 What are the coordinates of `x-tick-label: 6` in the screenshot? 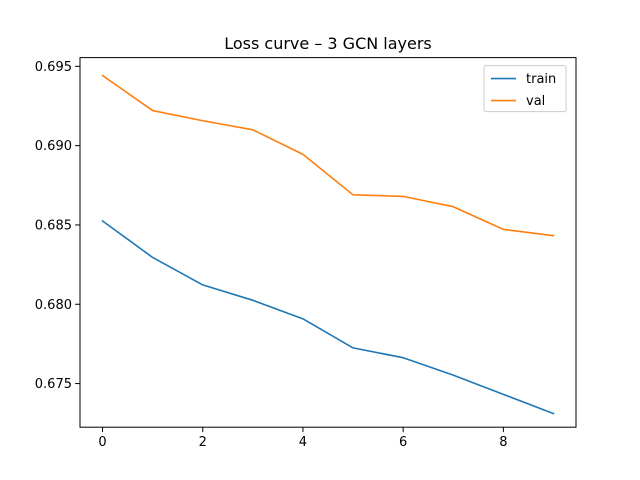 It's located at (403, 442).